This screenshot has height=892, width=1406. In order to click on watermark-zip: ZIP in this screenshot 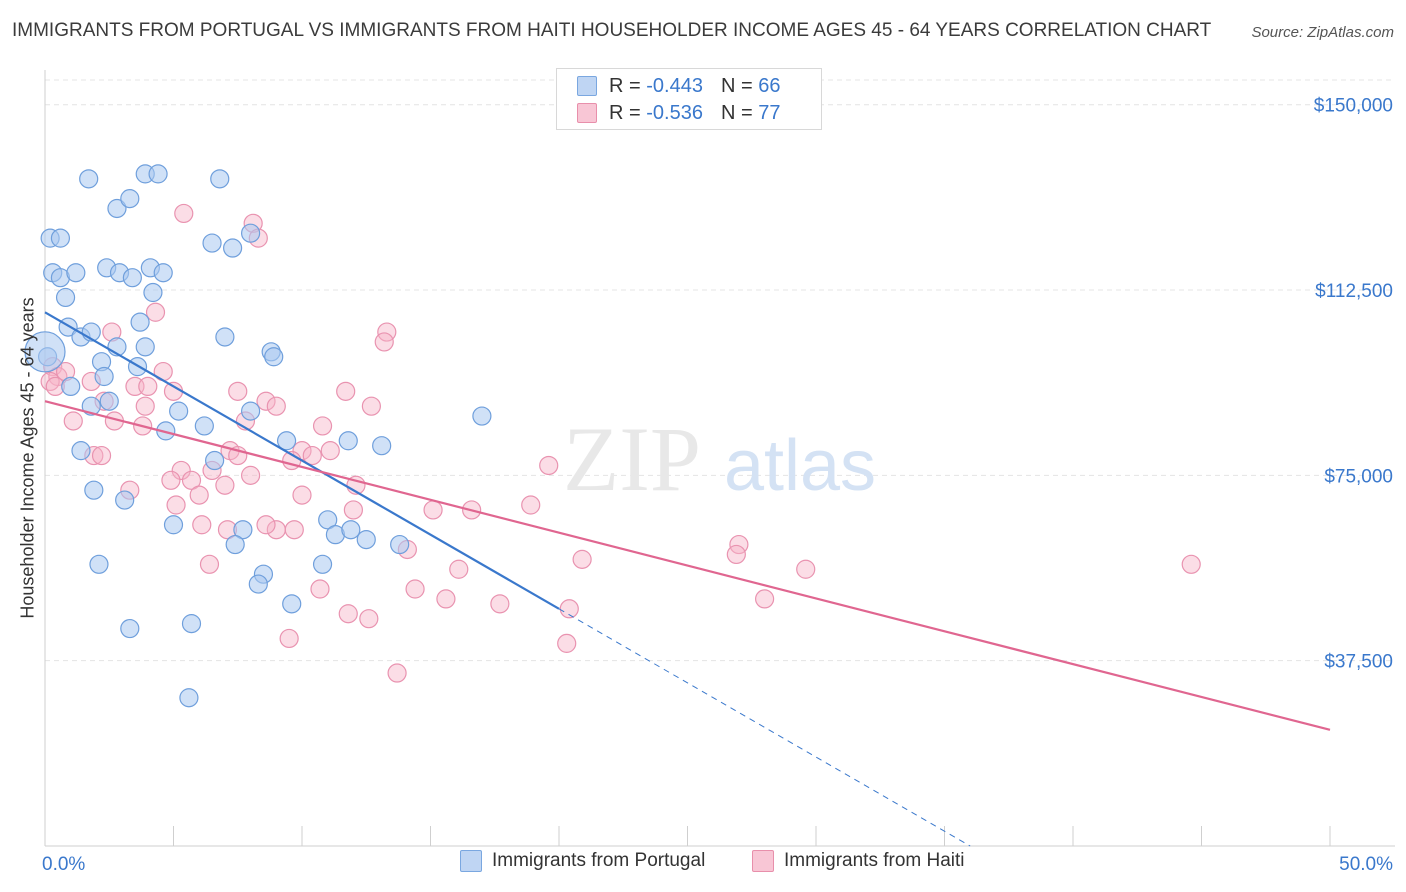, I will do `click(632, 459)`.